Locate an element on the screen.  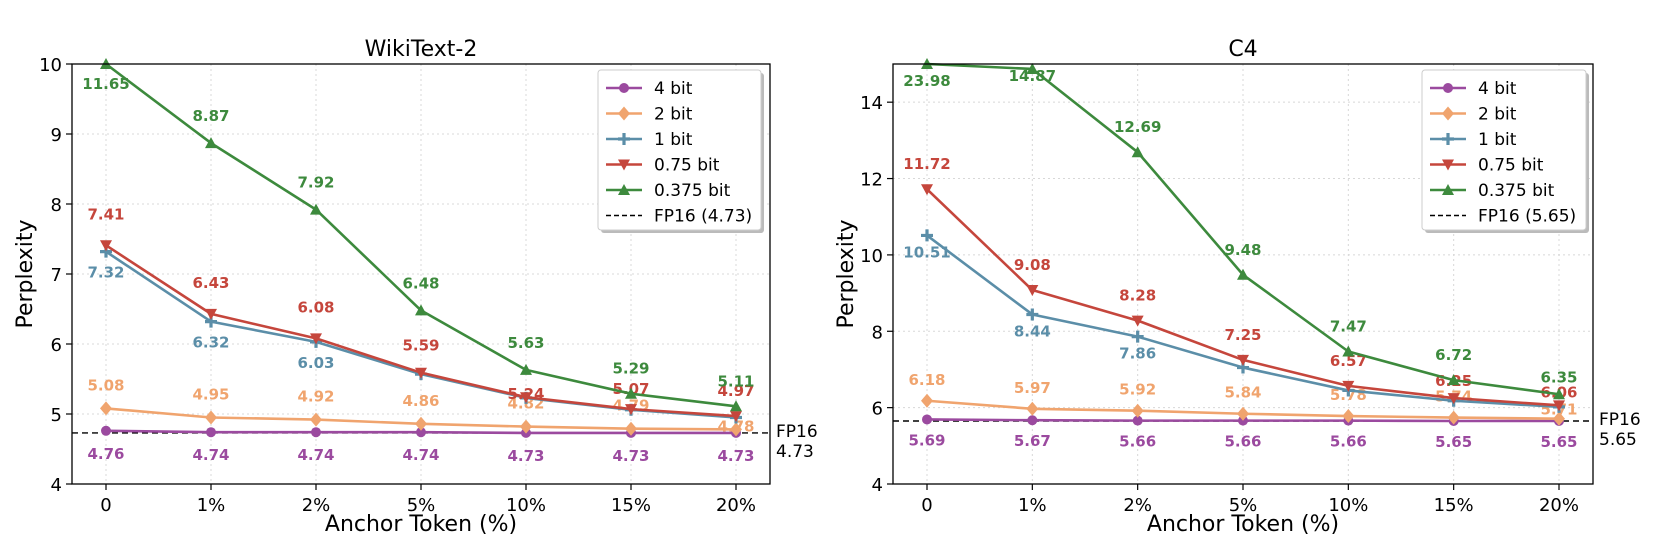
data-label: 5.59 is located at coordinates (420, 346).